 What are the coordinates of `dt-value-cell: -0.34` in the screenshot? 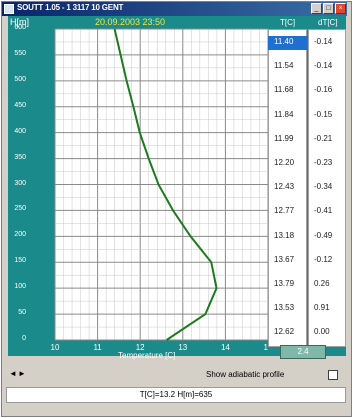 It's located at (323, 187).